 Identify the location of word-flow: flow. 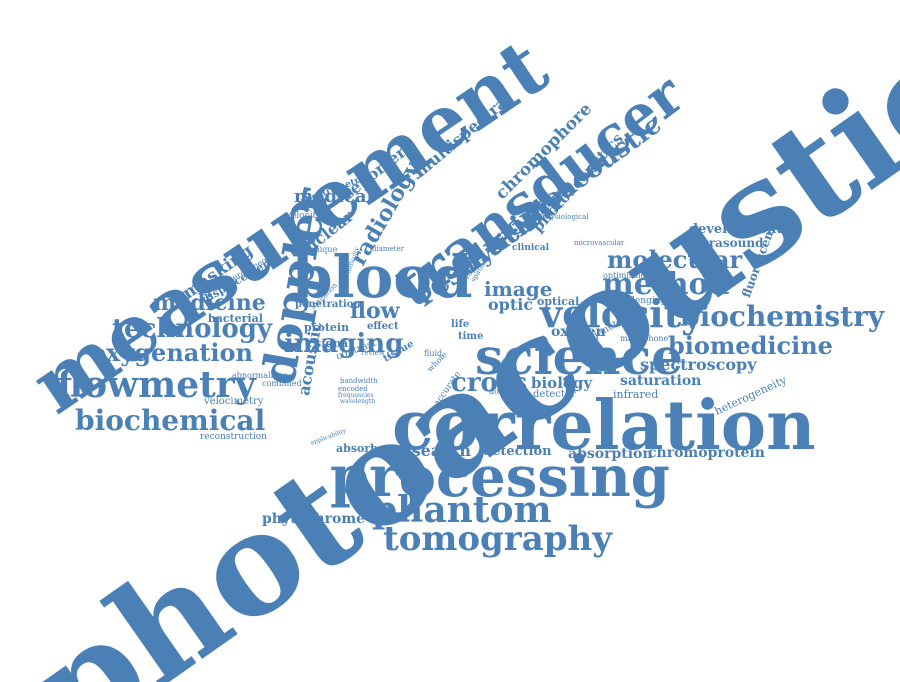
(375, 311).